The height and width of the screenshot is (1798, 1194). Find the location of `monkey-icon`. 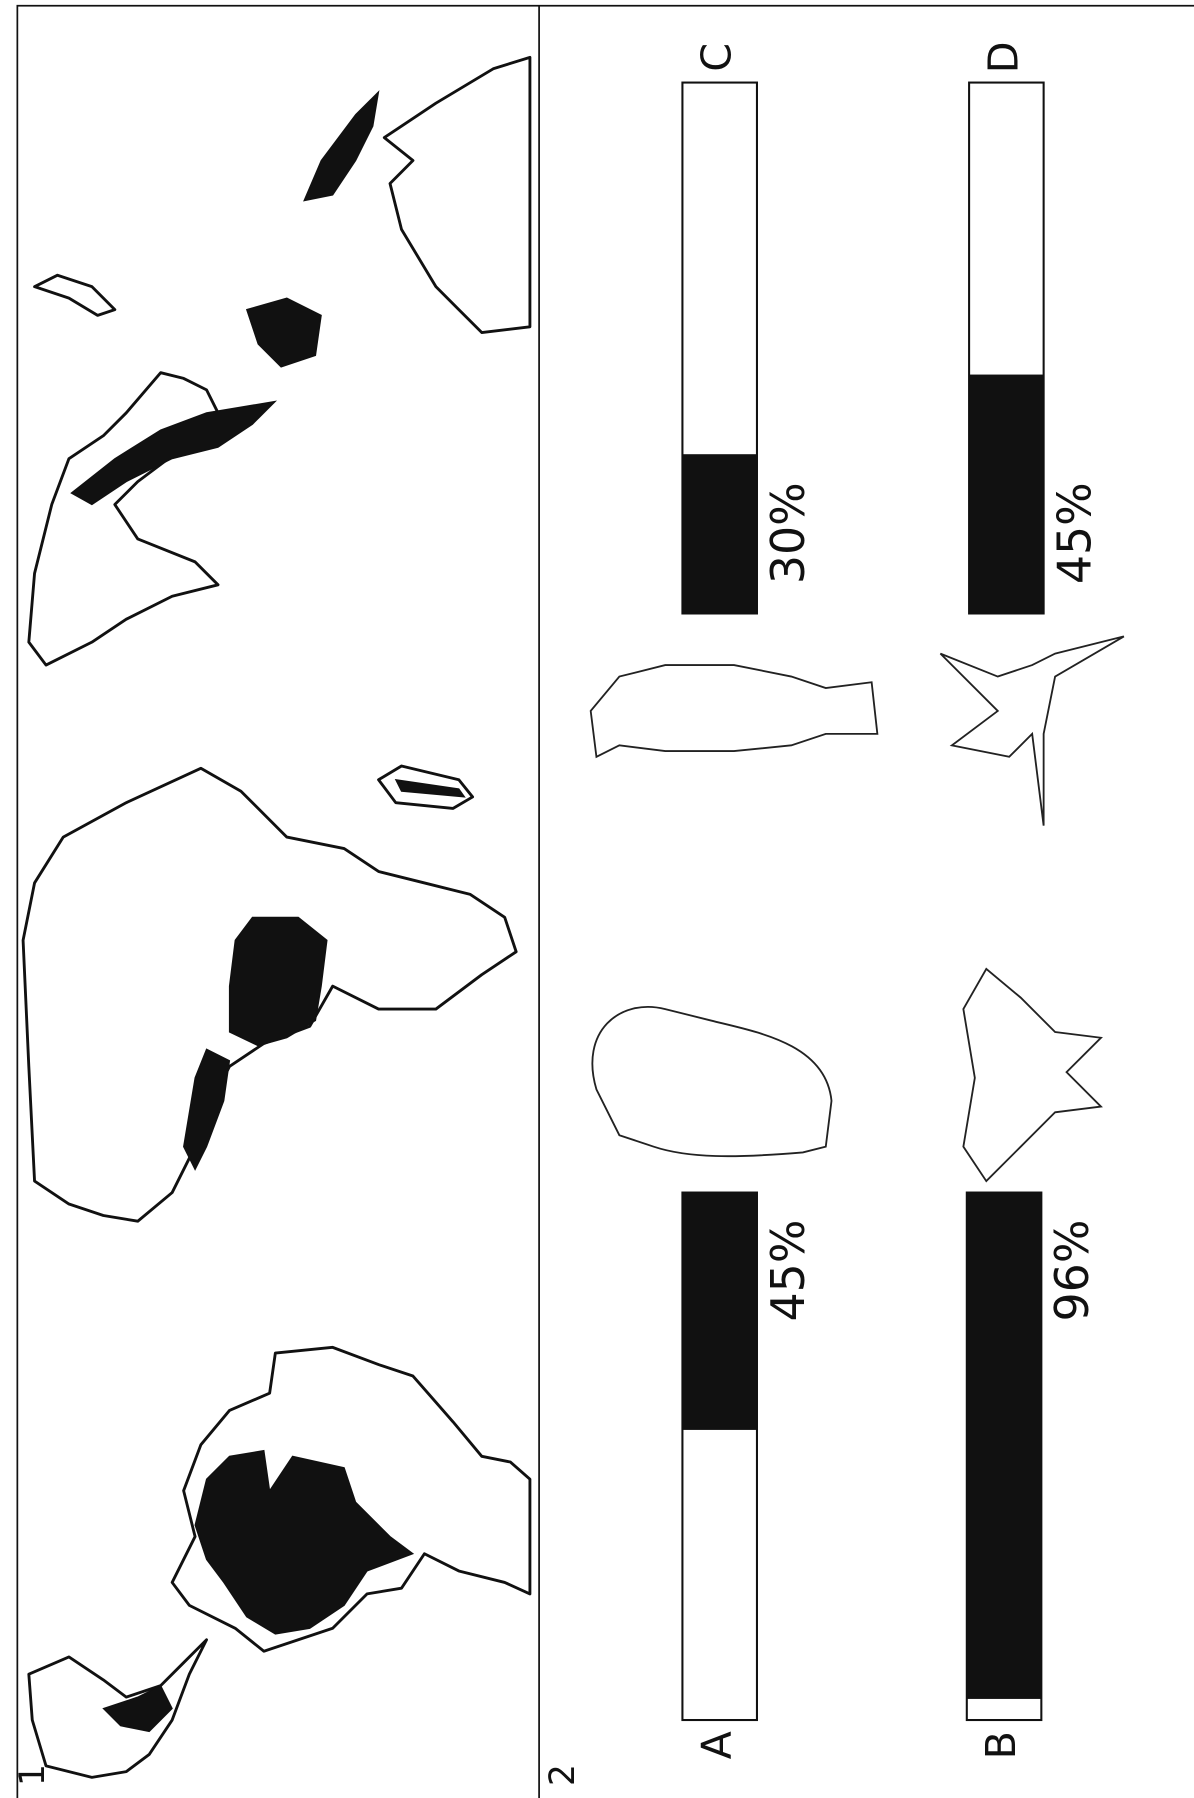

monkey-icon is located at coordinates (712, 1082).